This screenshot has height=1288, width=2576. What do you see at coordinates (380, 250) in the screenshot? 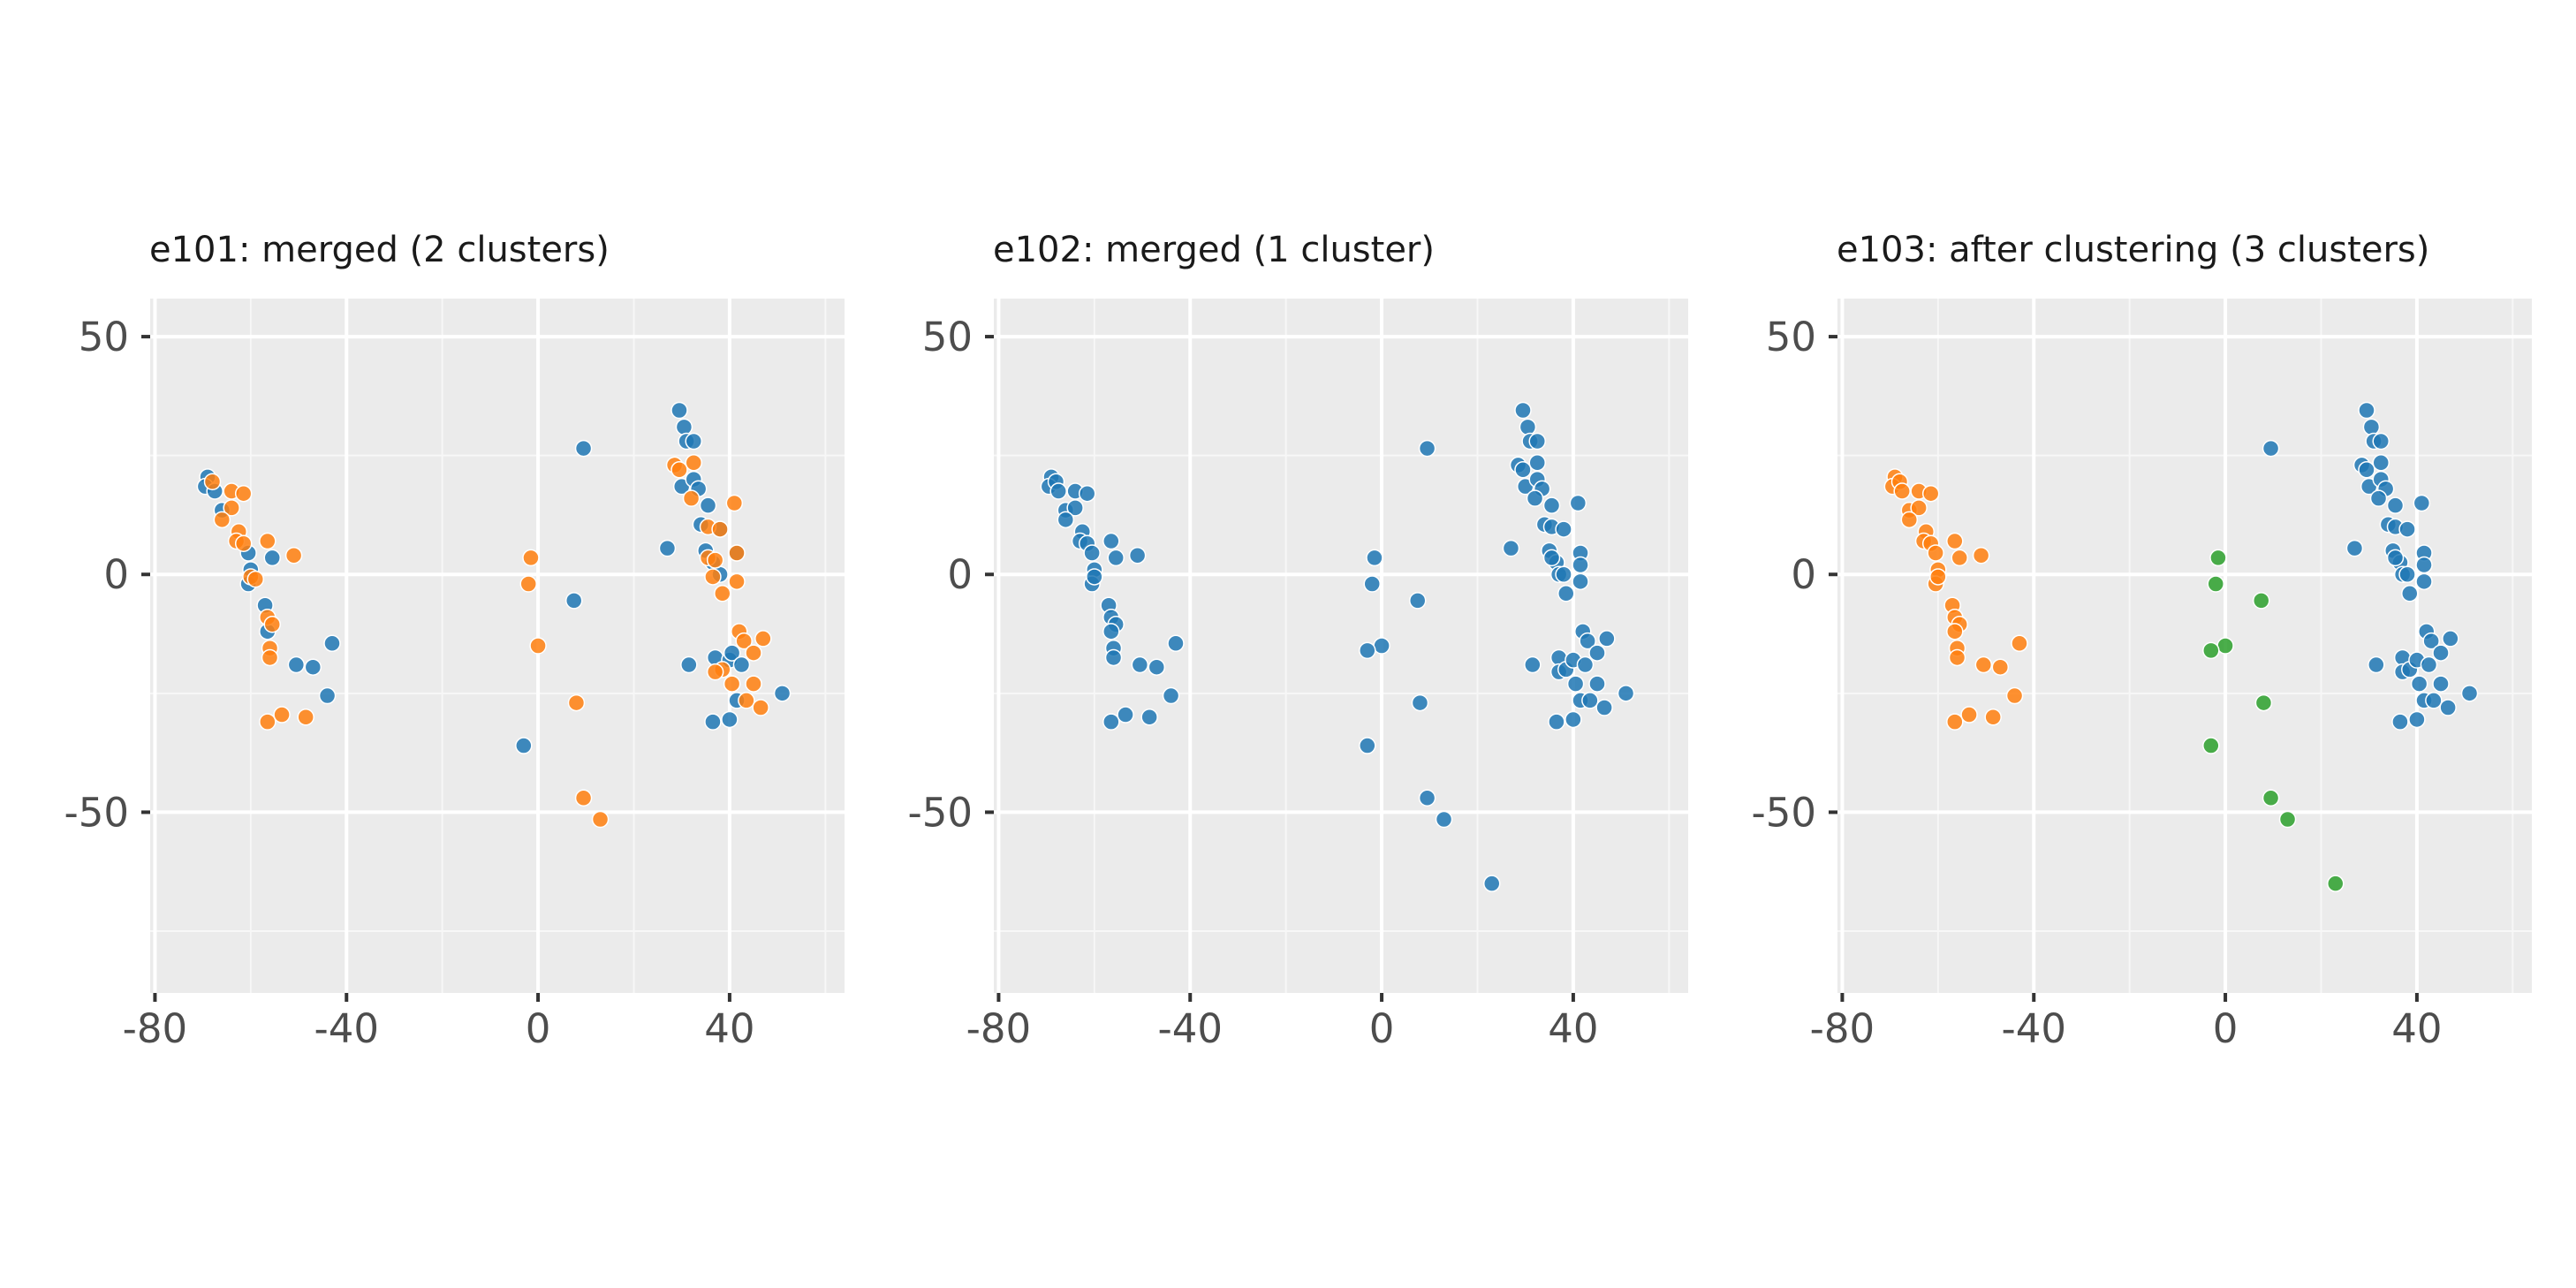
I see `panel-1-title: e101: merged (2 clusters)` at bounding box center [380, 250].